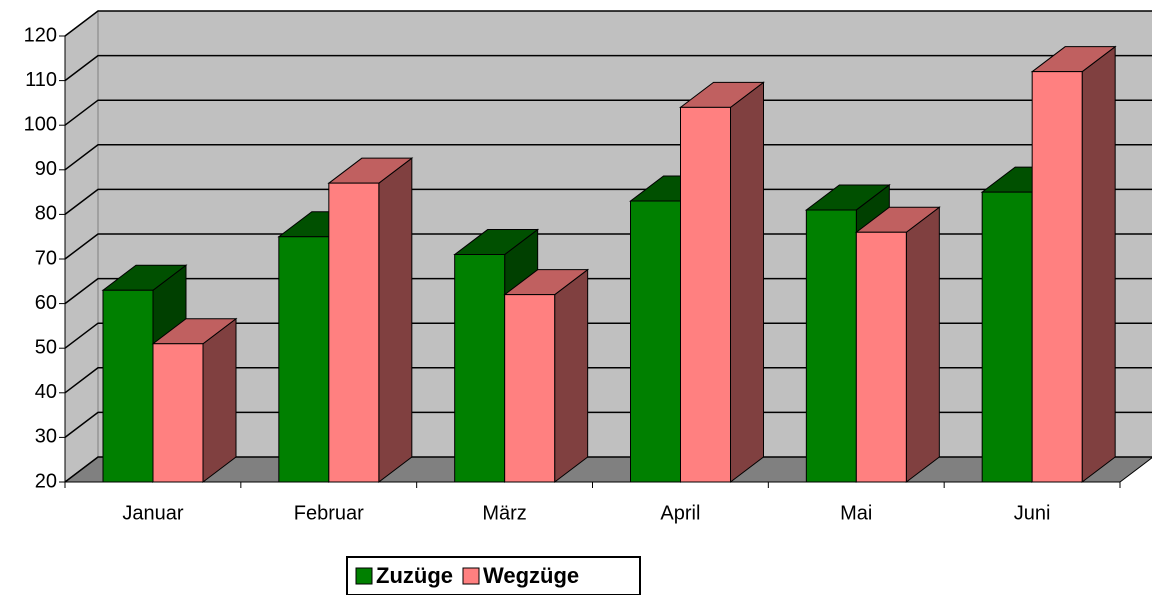 Image resolution: width=1152 pixels, height=595 pixels. I want to click on y-tick-label: 80, so click(46, 214).